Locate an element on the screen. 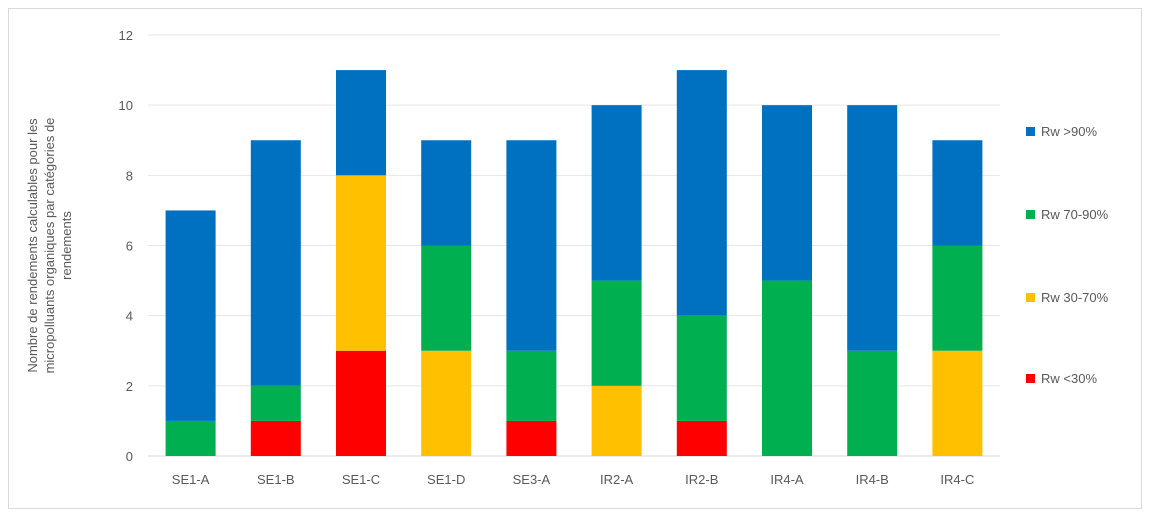  bar-SE1-D-rw-90- is located at coordinates (446, 193).